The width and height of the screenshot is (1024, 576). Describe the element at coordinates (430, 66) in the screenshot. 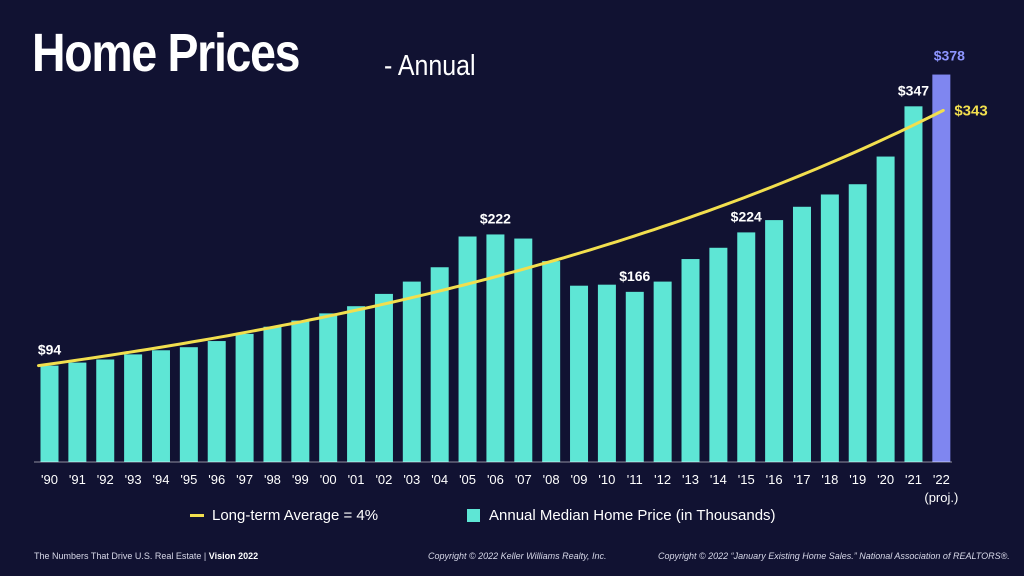

I see `chart-subtitle: - Annual` at that location.